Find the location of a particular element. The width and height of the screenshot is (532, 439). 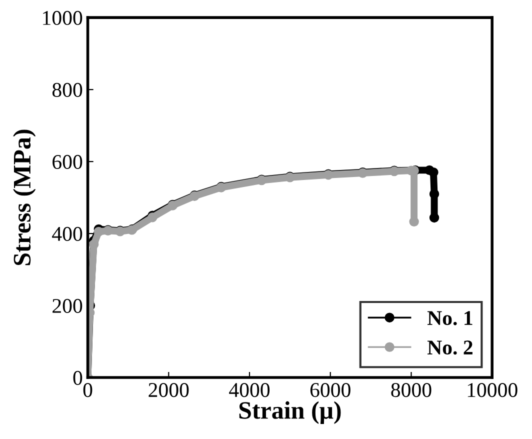

y-tick-label: 0 is located at coordinates (77, 377).